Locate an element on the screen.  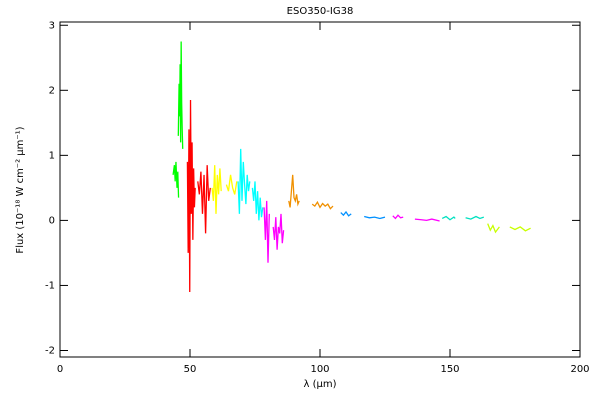
x-tick-label: 200 is located at coordinates (579, 369).